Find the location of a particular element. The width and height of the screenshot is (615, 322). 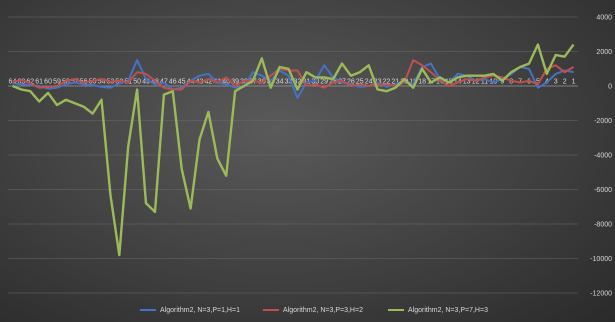

x-tick-label: 24 is located at coordinates (369, 82).